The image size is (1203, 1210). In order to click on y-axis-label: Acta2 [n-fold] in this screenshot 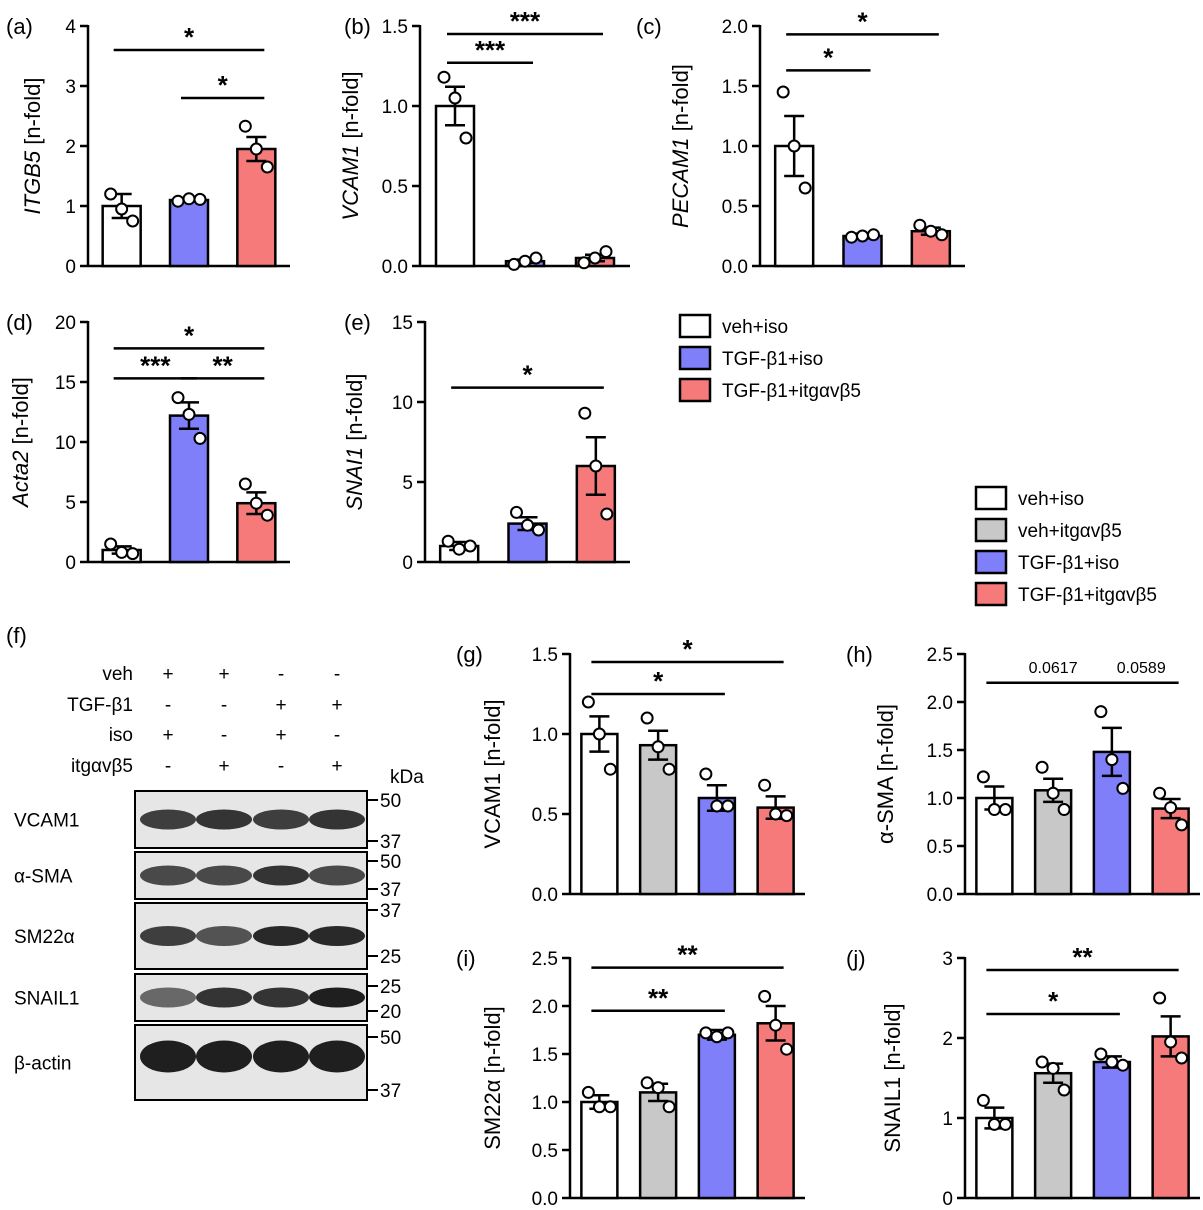, I will do `click(20, 443)`.